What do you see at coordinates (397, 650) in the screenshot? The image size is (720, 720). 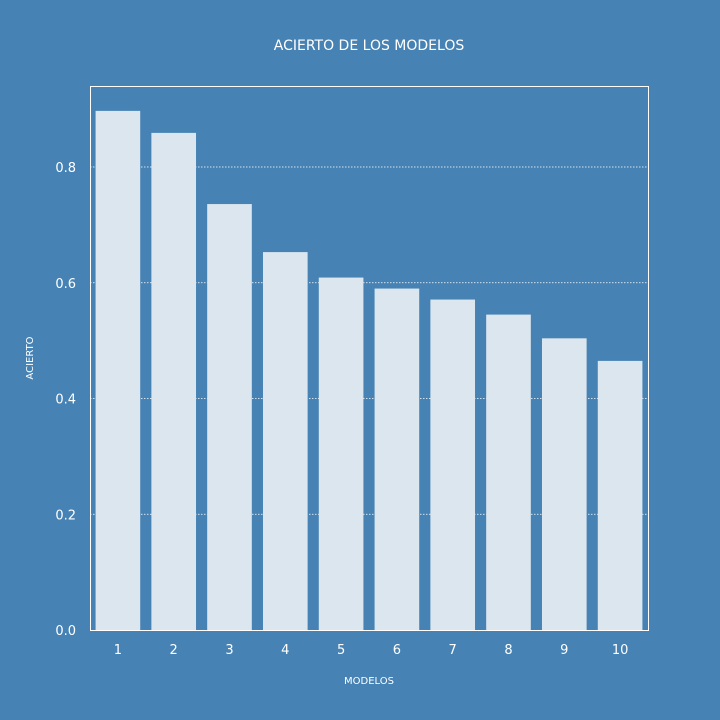 I see `x-tick-label: 6` at bounding box center [397, 650].